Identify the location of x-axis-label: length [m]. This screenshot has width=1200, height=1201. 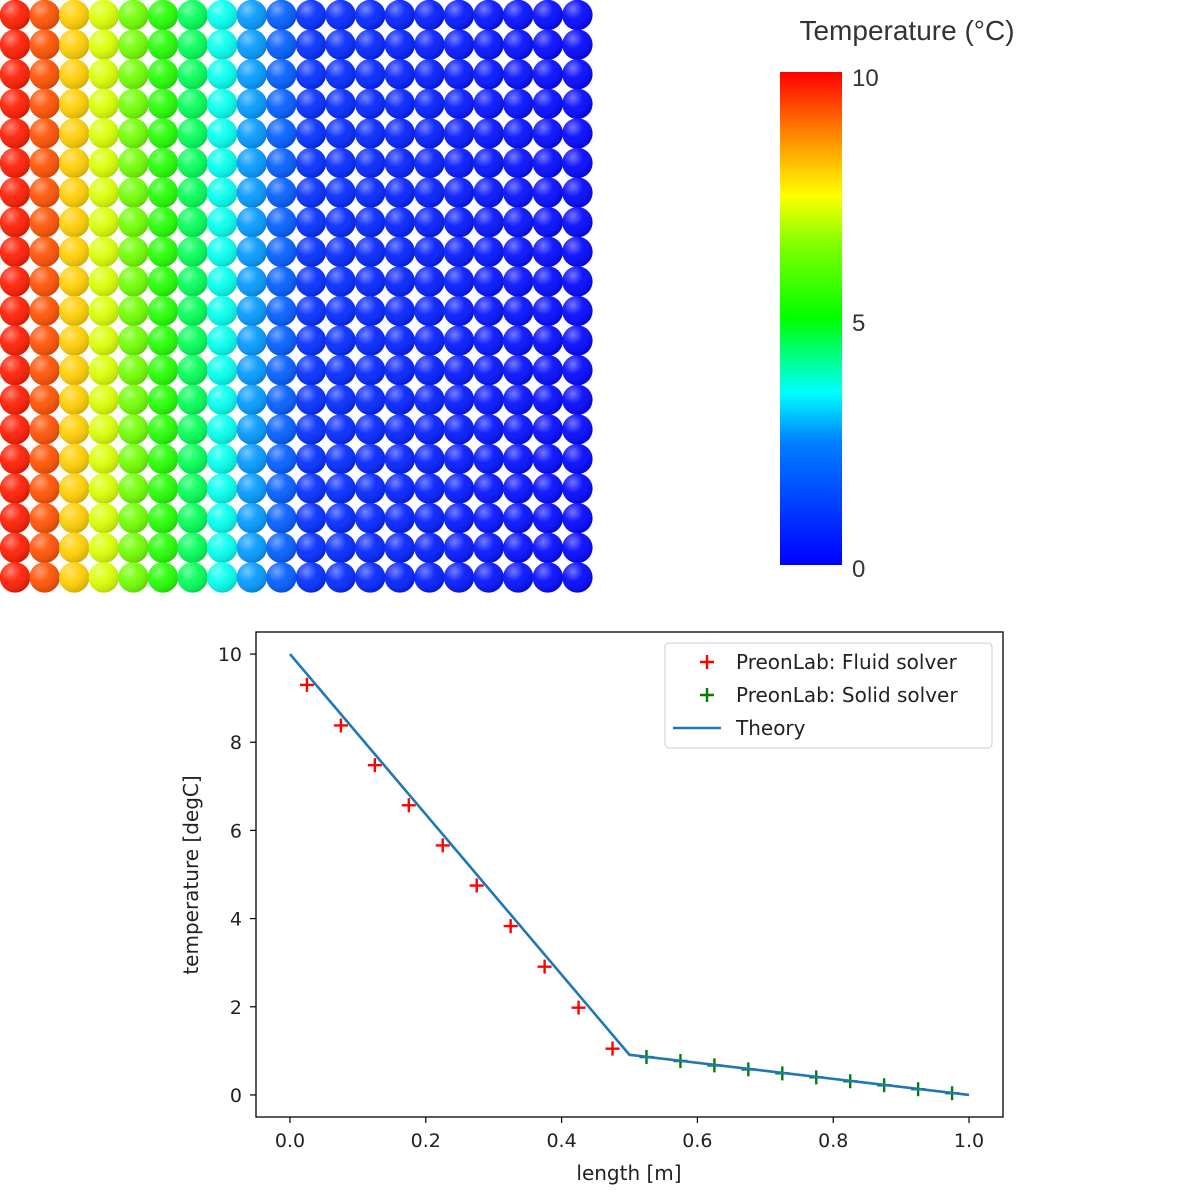
(628, 1173).